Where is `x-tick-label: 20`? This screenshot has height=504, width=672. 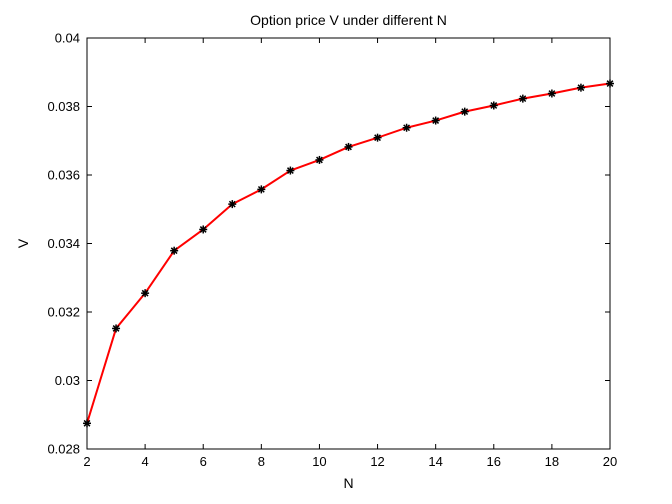 x-tick-label: 20 is located at coordinates (610, 461).